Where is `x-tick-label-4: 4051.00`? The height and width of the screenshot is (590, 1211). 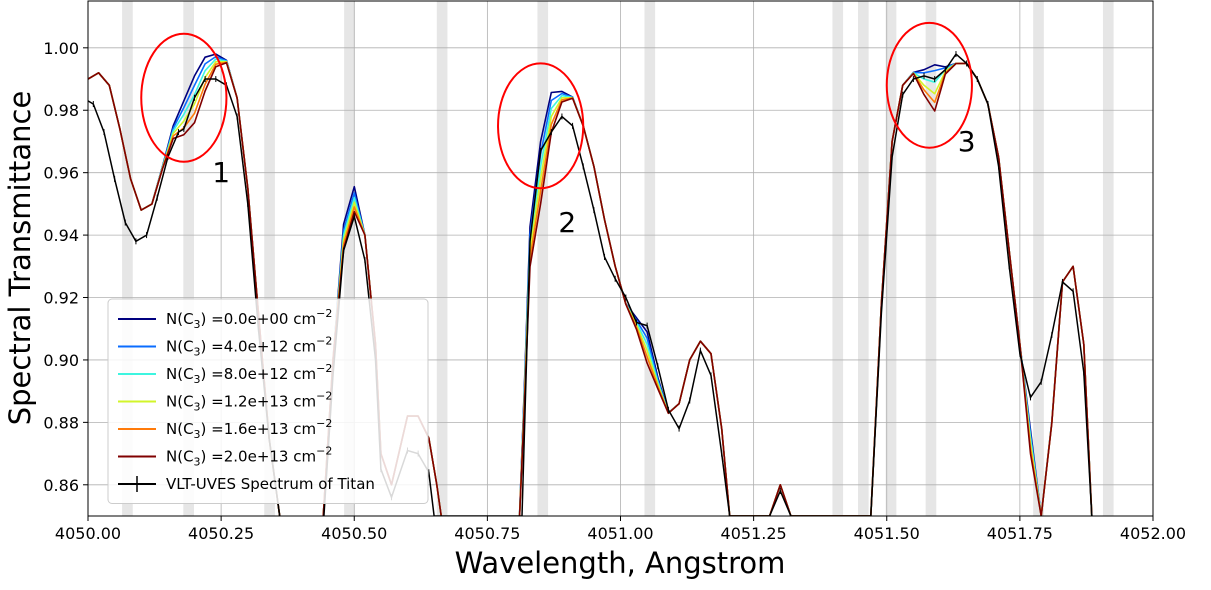
x-tick-label-4: 4051.00 is located at coordinates (620, 533).